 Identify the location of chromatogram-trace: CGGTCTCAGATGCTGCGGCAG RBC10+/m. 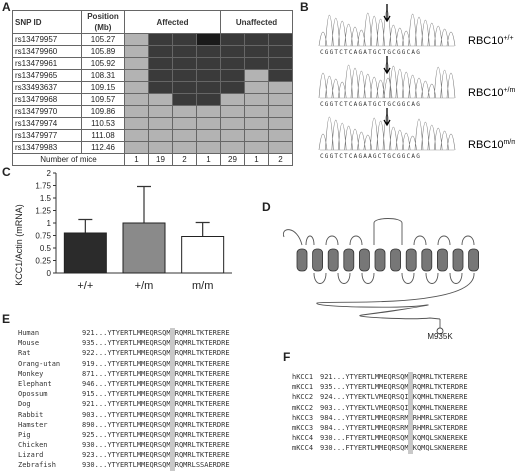
(416, 82).